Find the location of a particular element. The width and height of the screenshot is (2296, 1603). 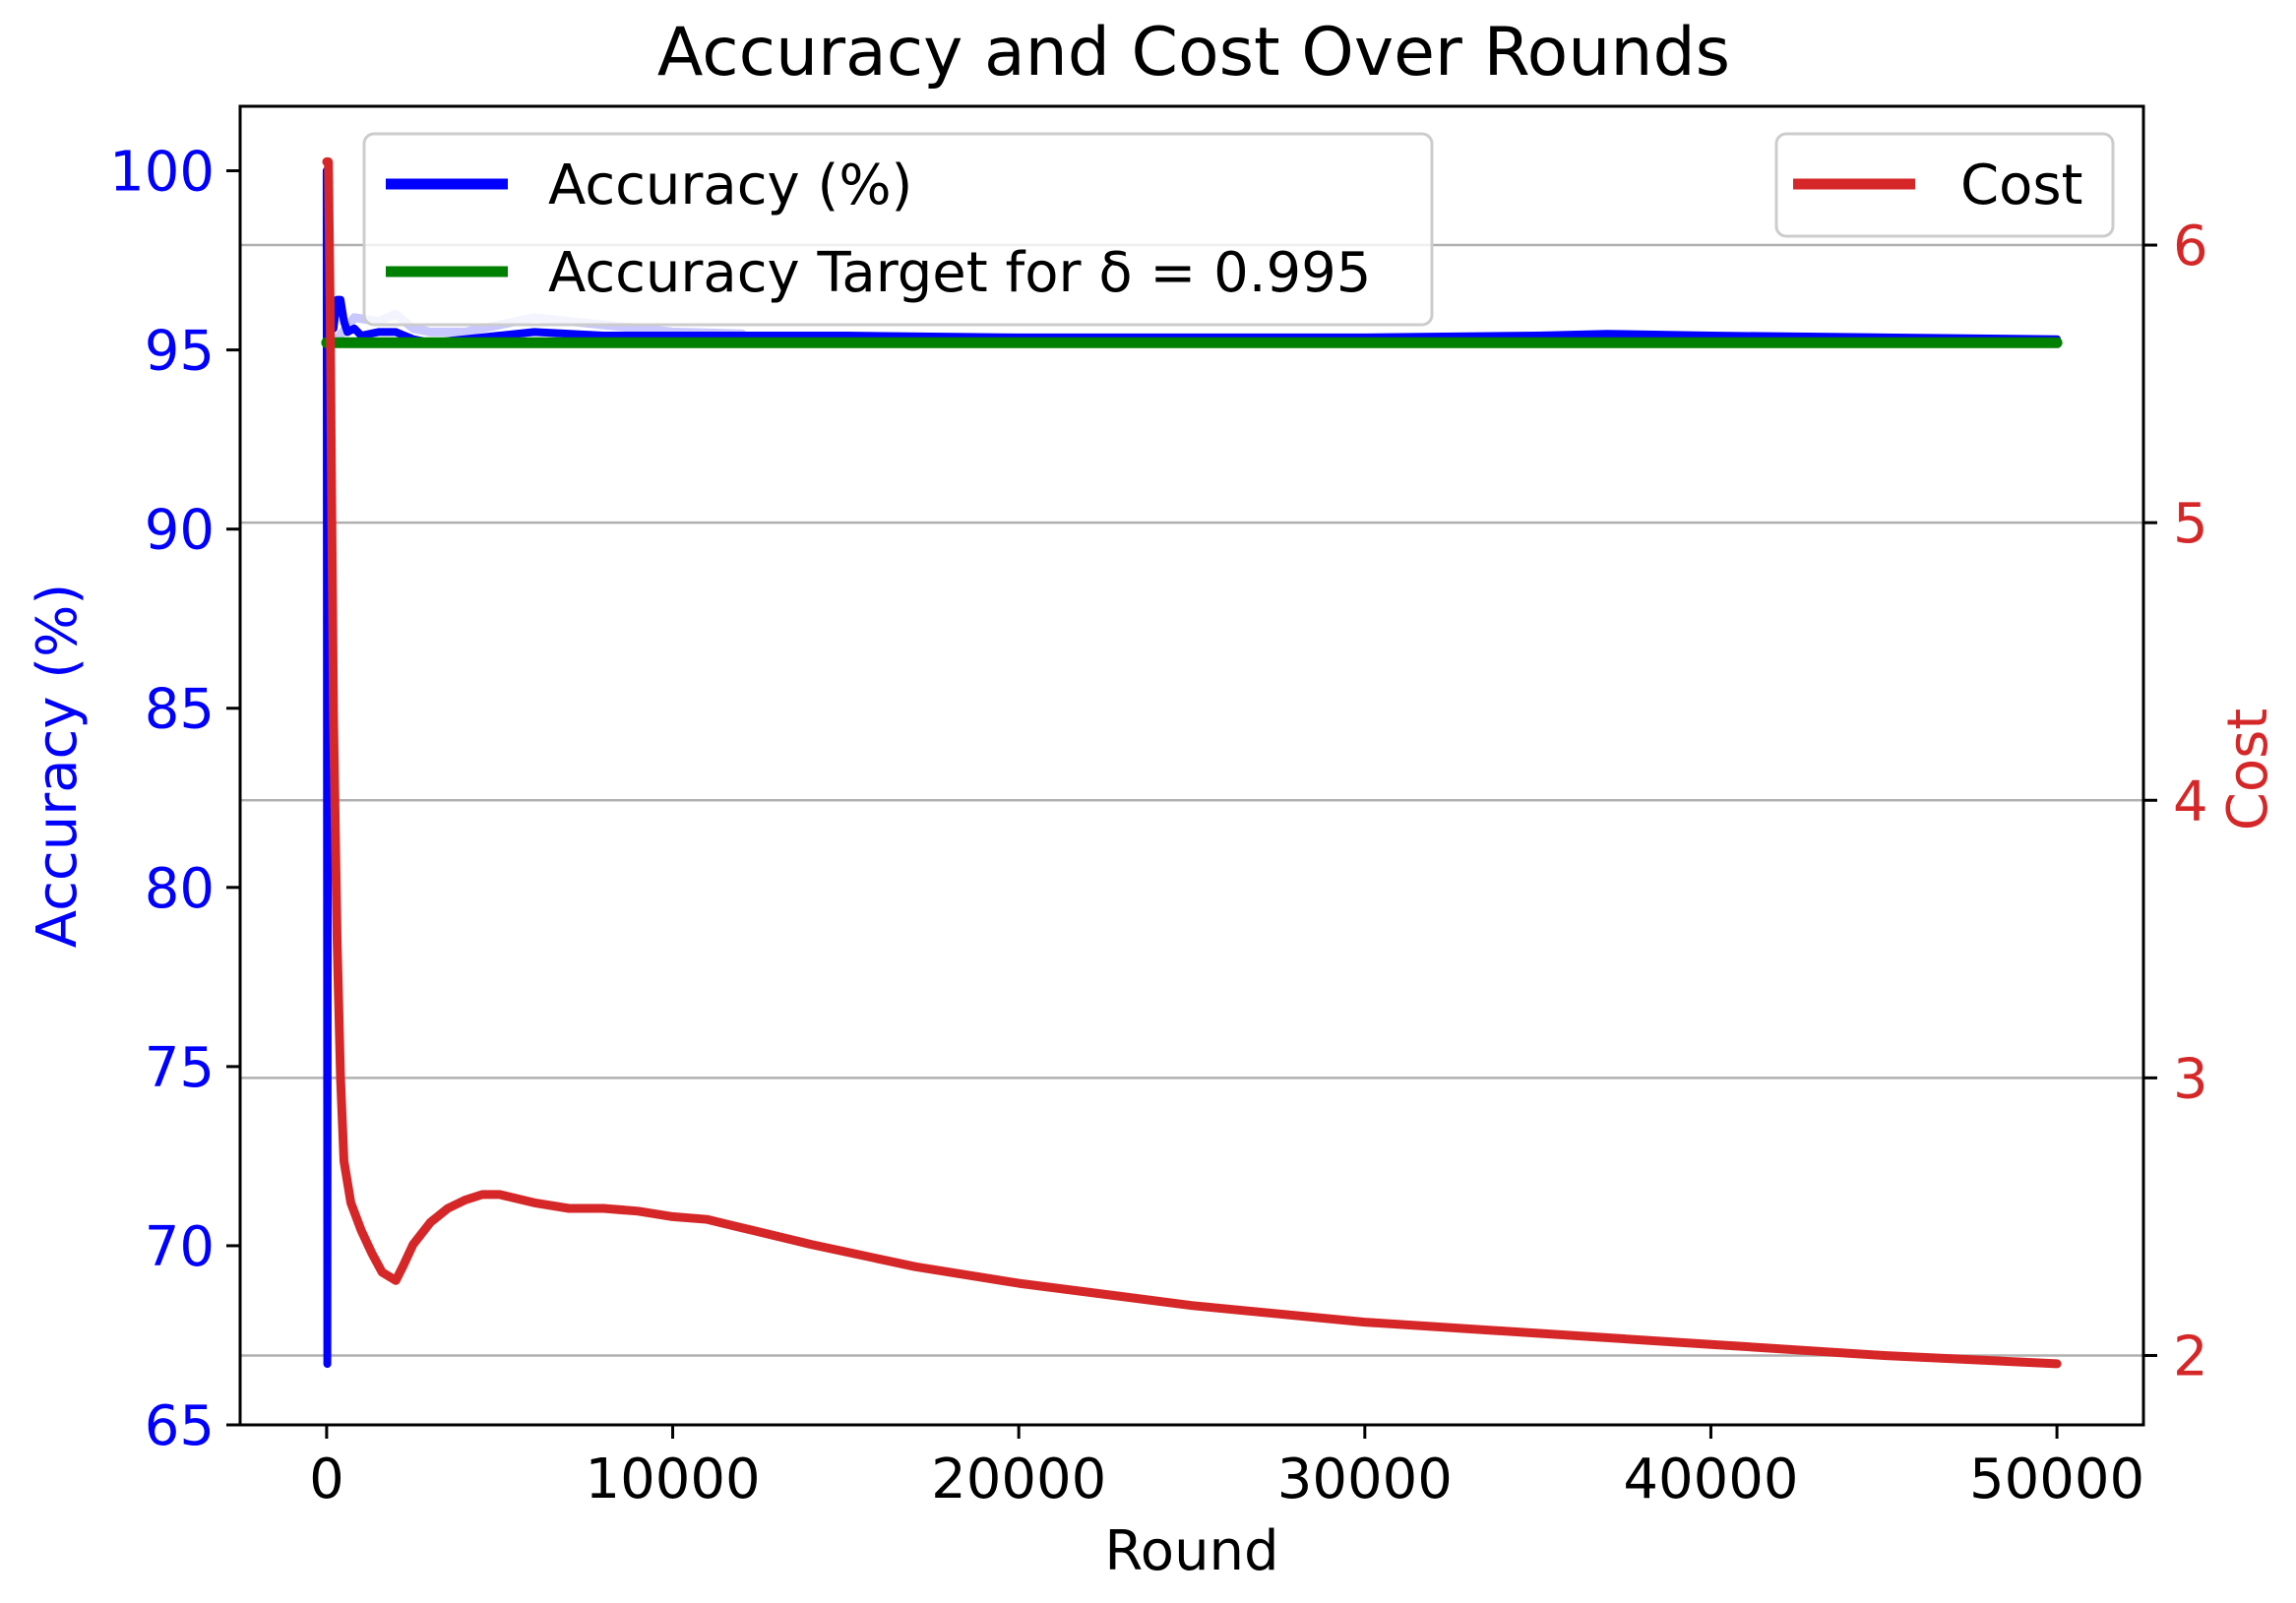

legend-cost-label: Cost is located at coordinates (2021, 185).